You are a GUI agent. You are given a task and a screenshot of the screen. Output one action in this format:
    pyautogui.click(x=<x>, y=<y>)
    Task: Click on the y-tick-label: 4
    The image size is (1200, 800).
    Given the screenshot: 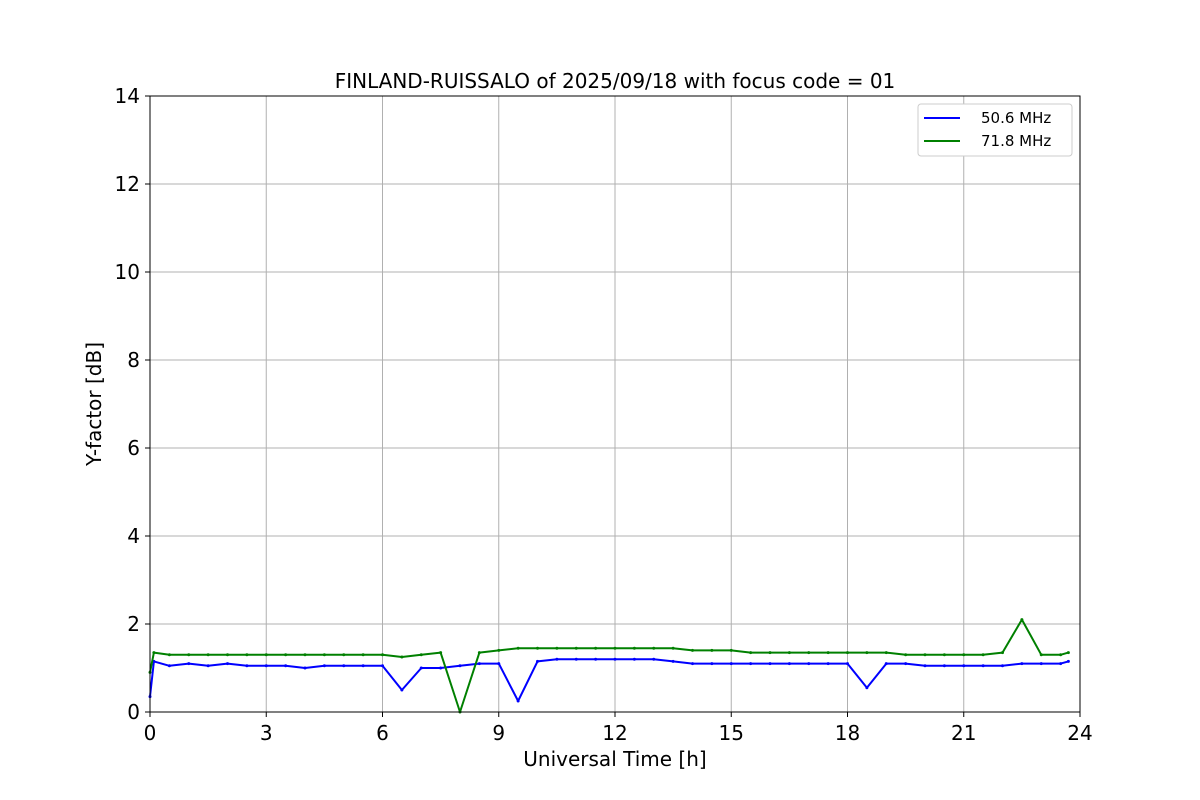 What is the action you would take?
    pyautogui.click(x=133, y=536)
    